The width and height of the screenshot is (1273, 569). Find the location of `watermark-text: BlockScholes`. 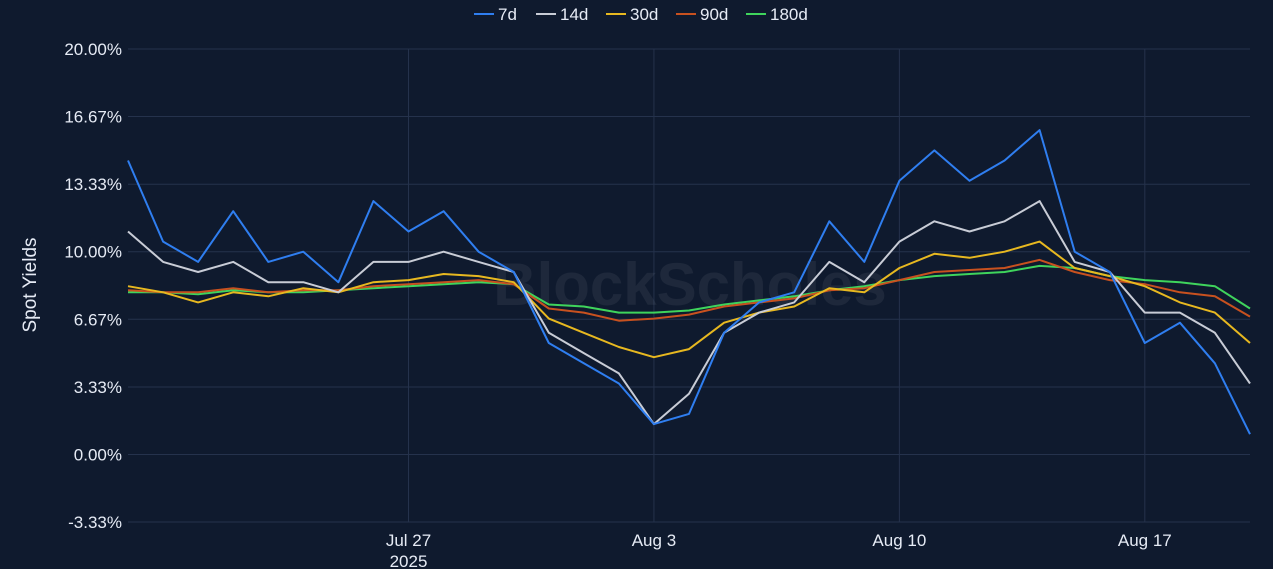

watermark-text: BlockScholes is located at coordinates (690, 284).